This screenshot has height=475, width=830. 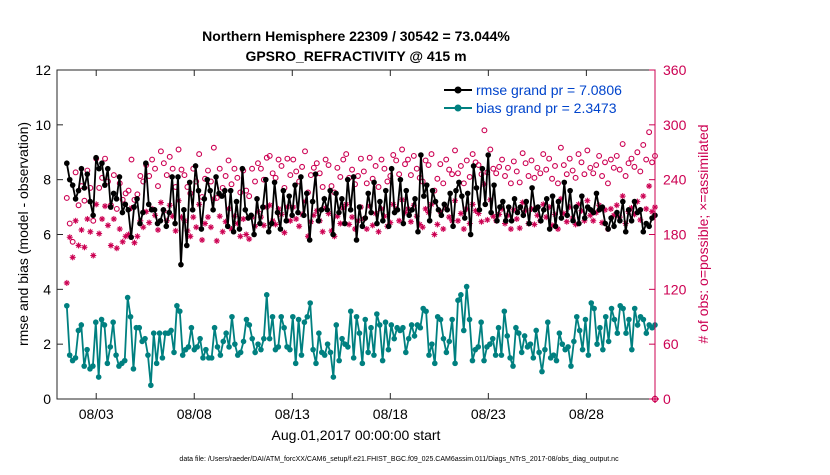 What do you see at coordinates (194, 414) in the screenshot?
I see `x-tick-label: 08/08` at bounding box center [194, 414].